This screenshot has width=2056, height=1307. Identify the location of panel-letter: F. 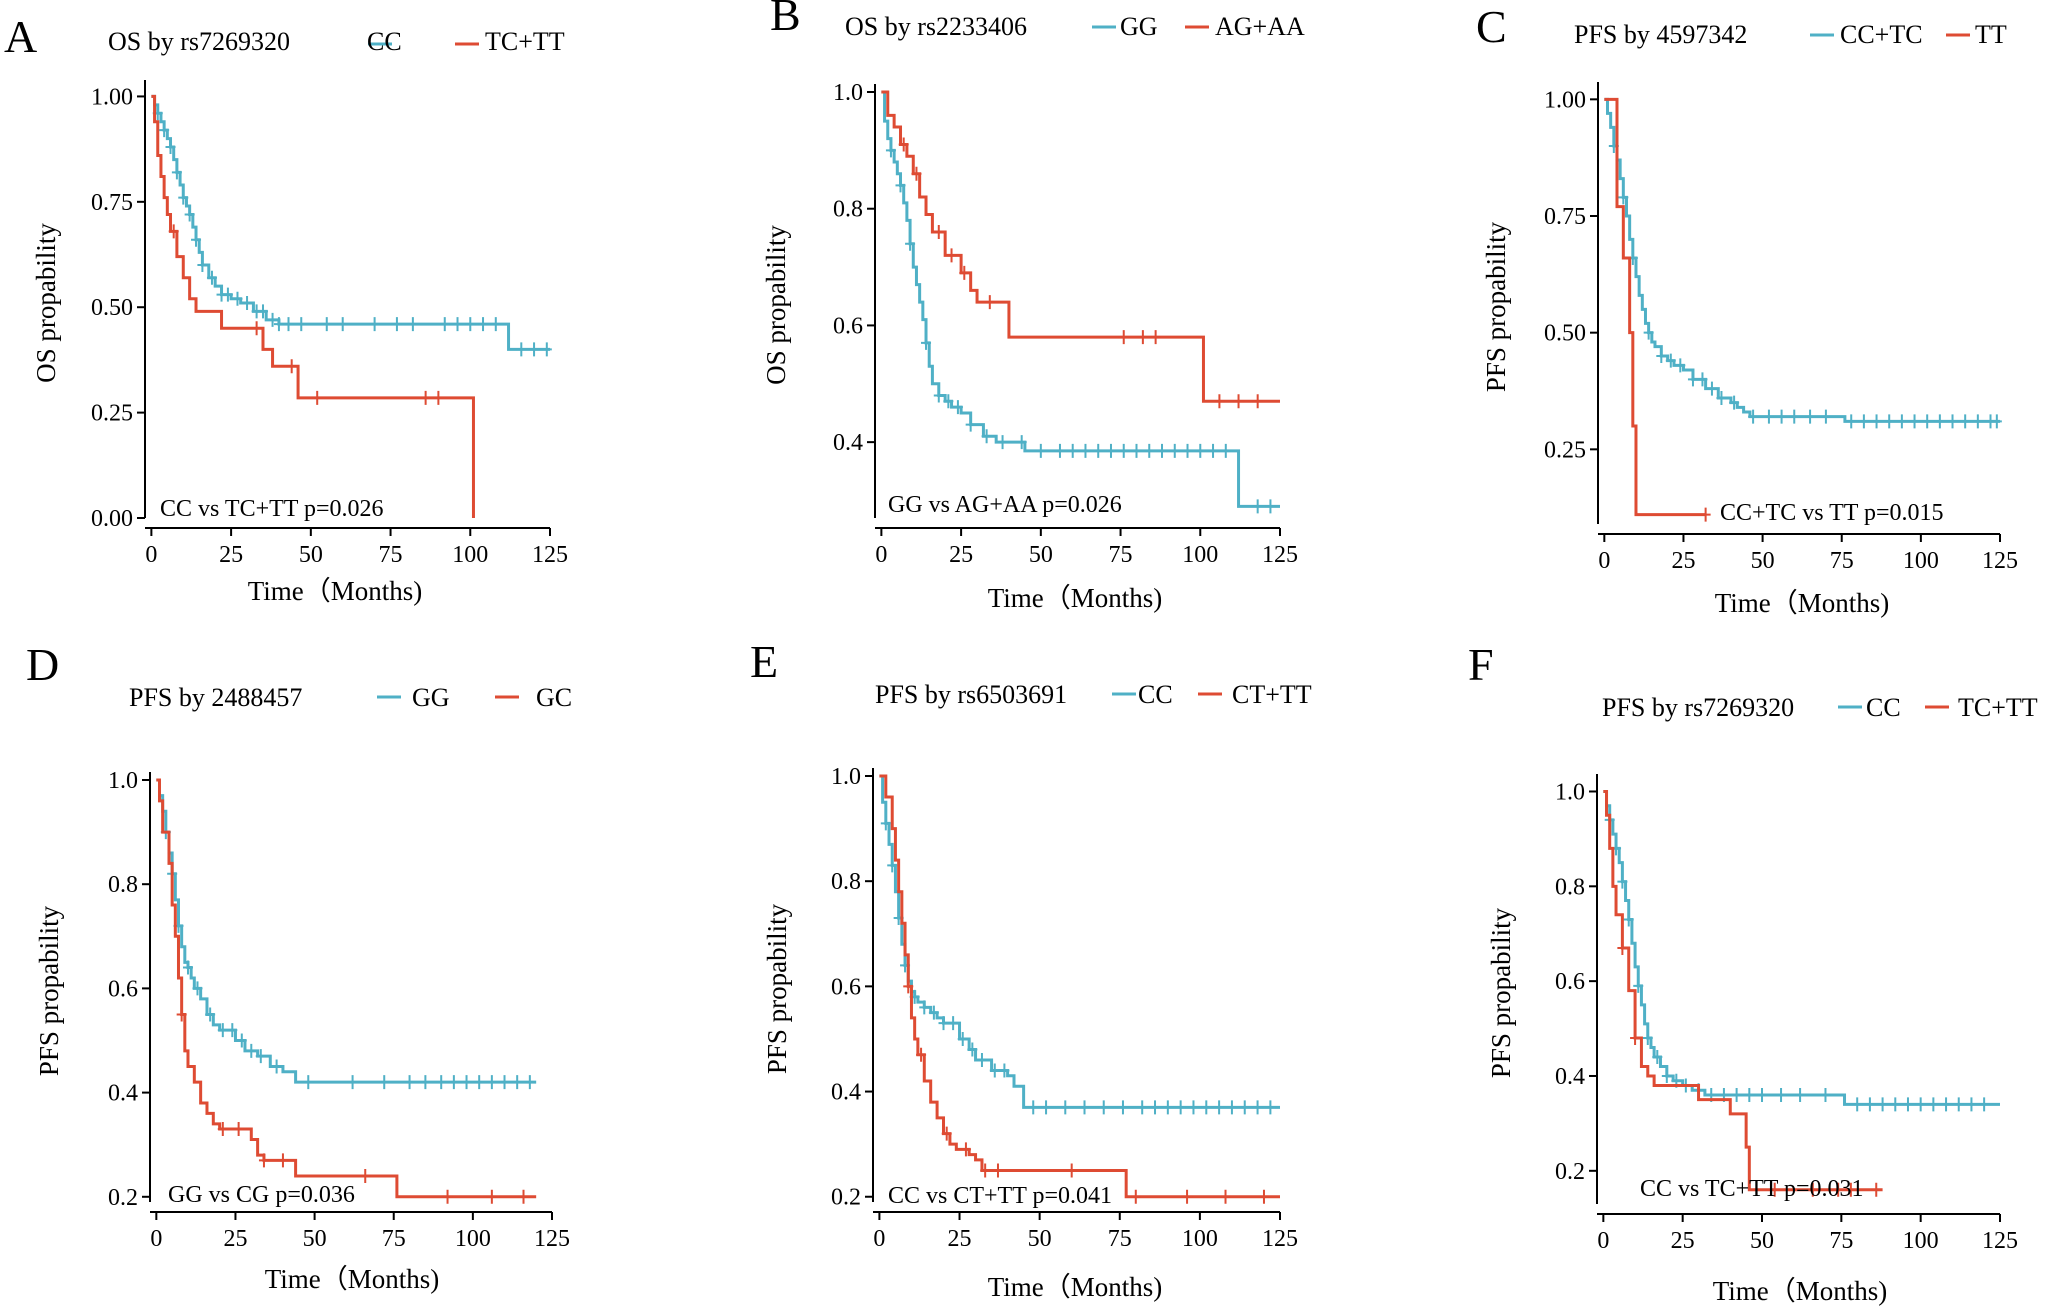
(1481, 664).